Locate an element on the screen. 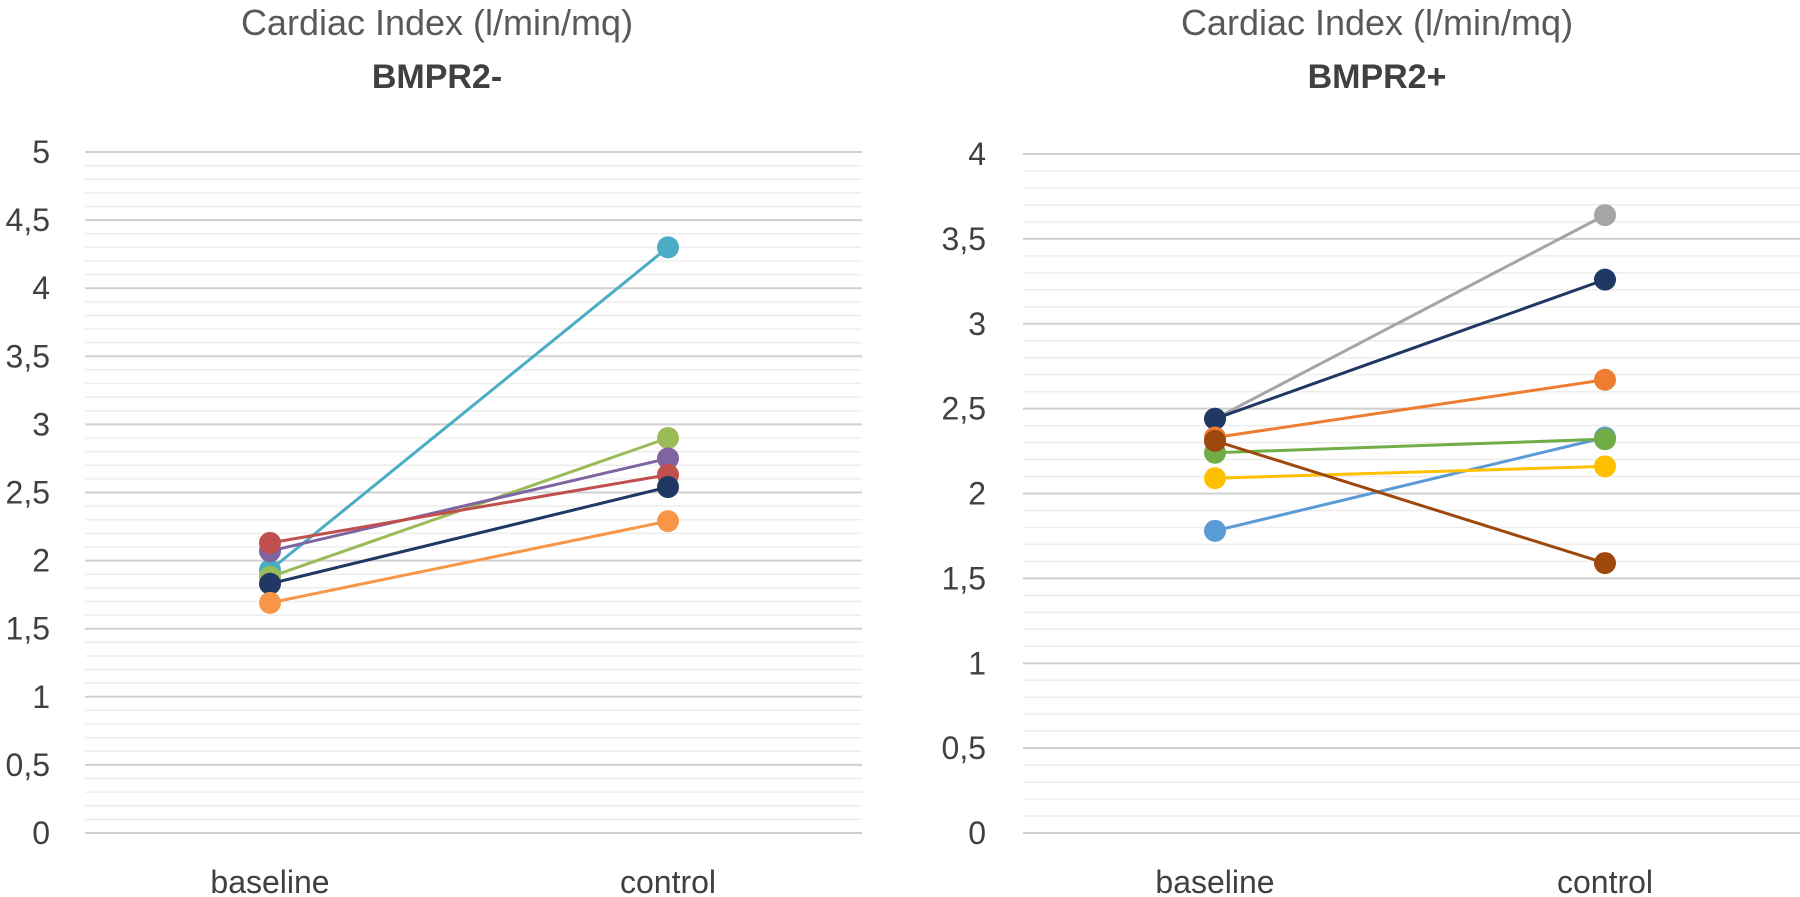 This screenshot has width=1800, height=897. chart-2-title: Cardiac Index (l/min/mq) is located at coordinates (1377, 22).